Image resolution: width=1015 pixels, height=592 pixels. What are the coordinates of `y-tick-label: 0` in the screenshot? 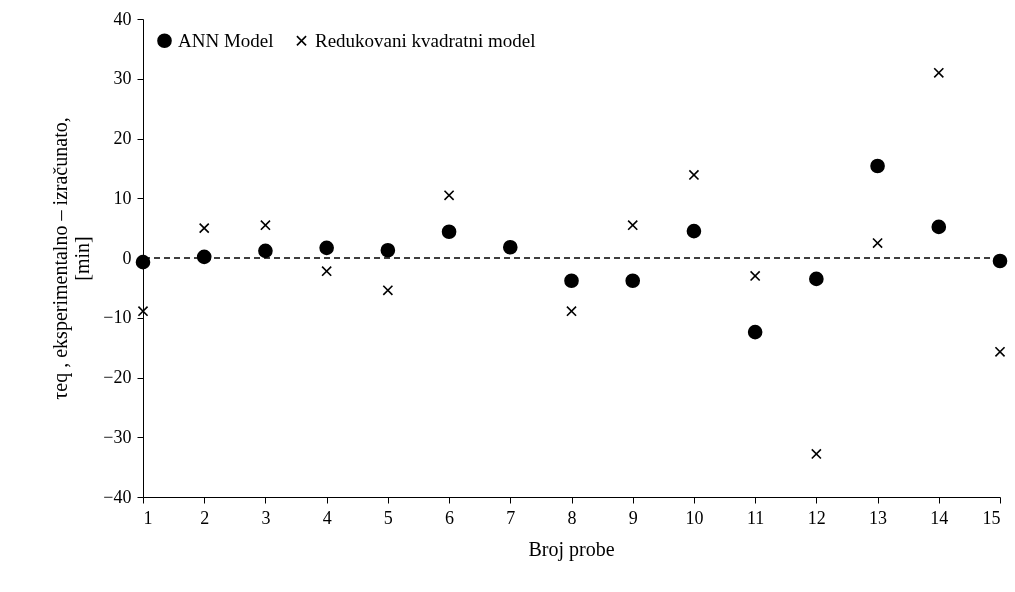 It's located at (127, 257).